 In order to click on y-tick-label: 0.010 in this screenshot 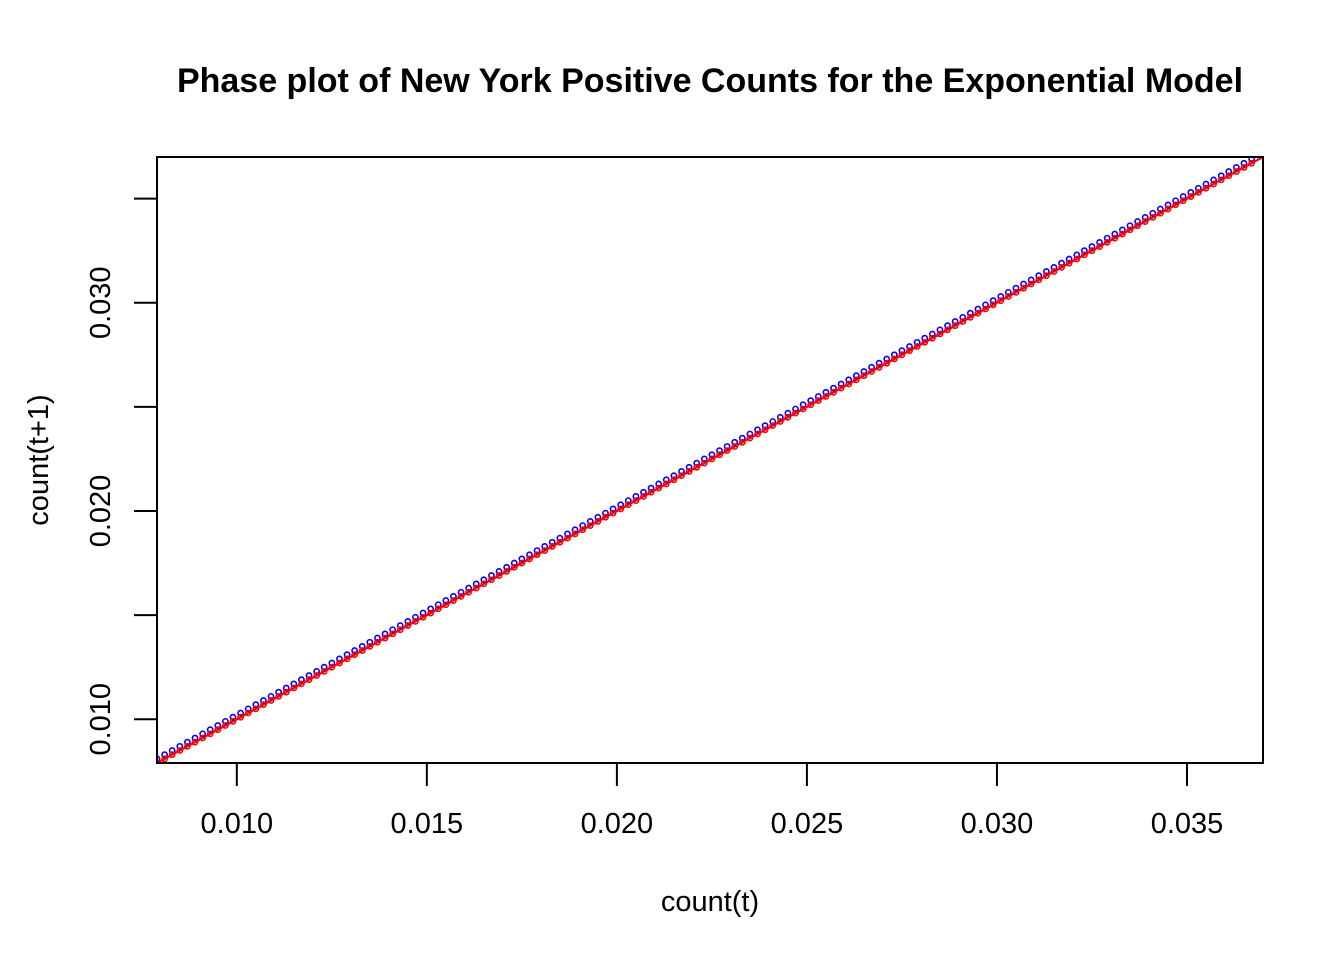, I will do `click(101, 719)`.